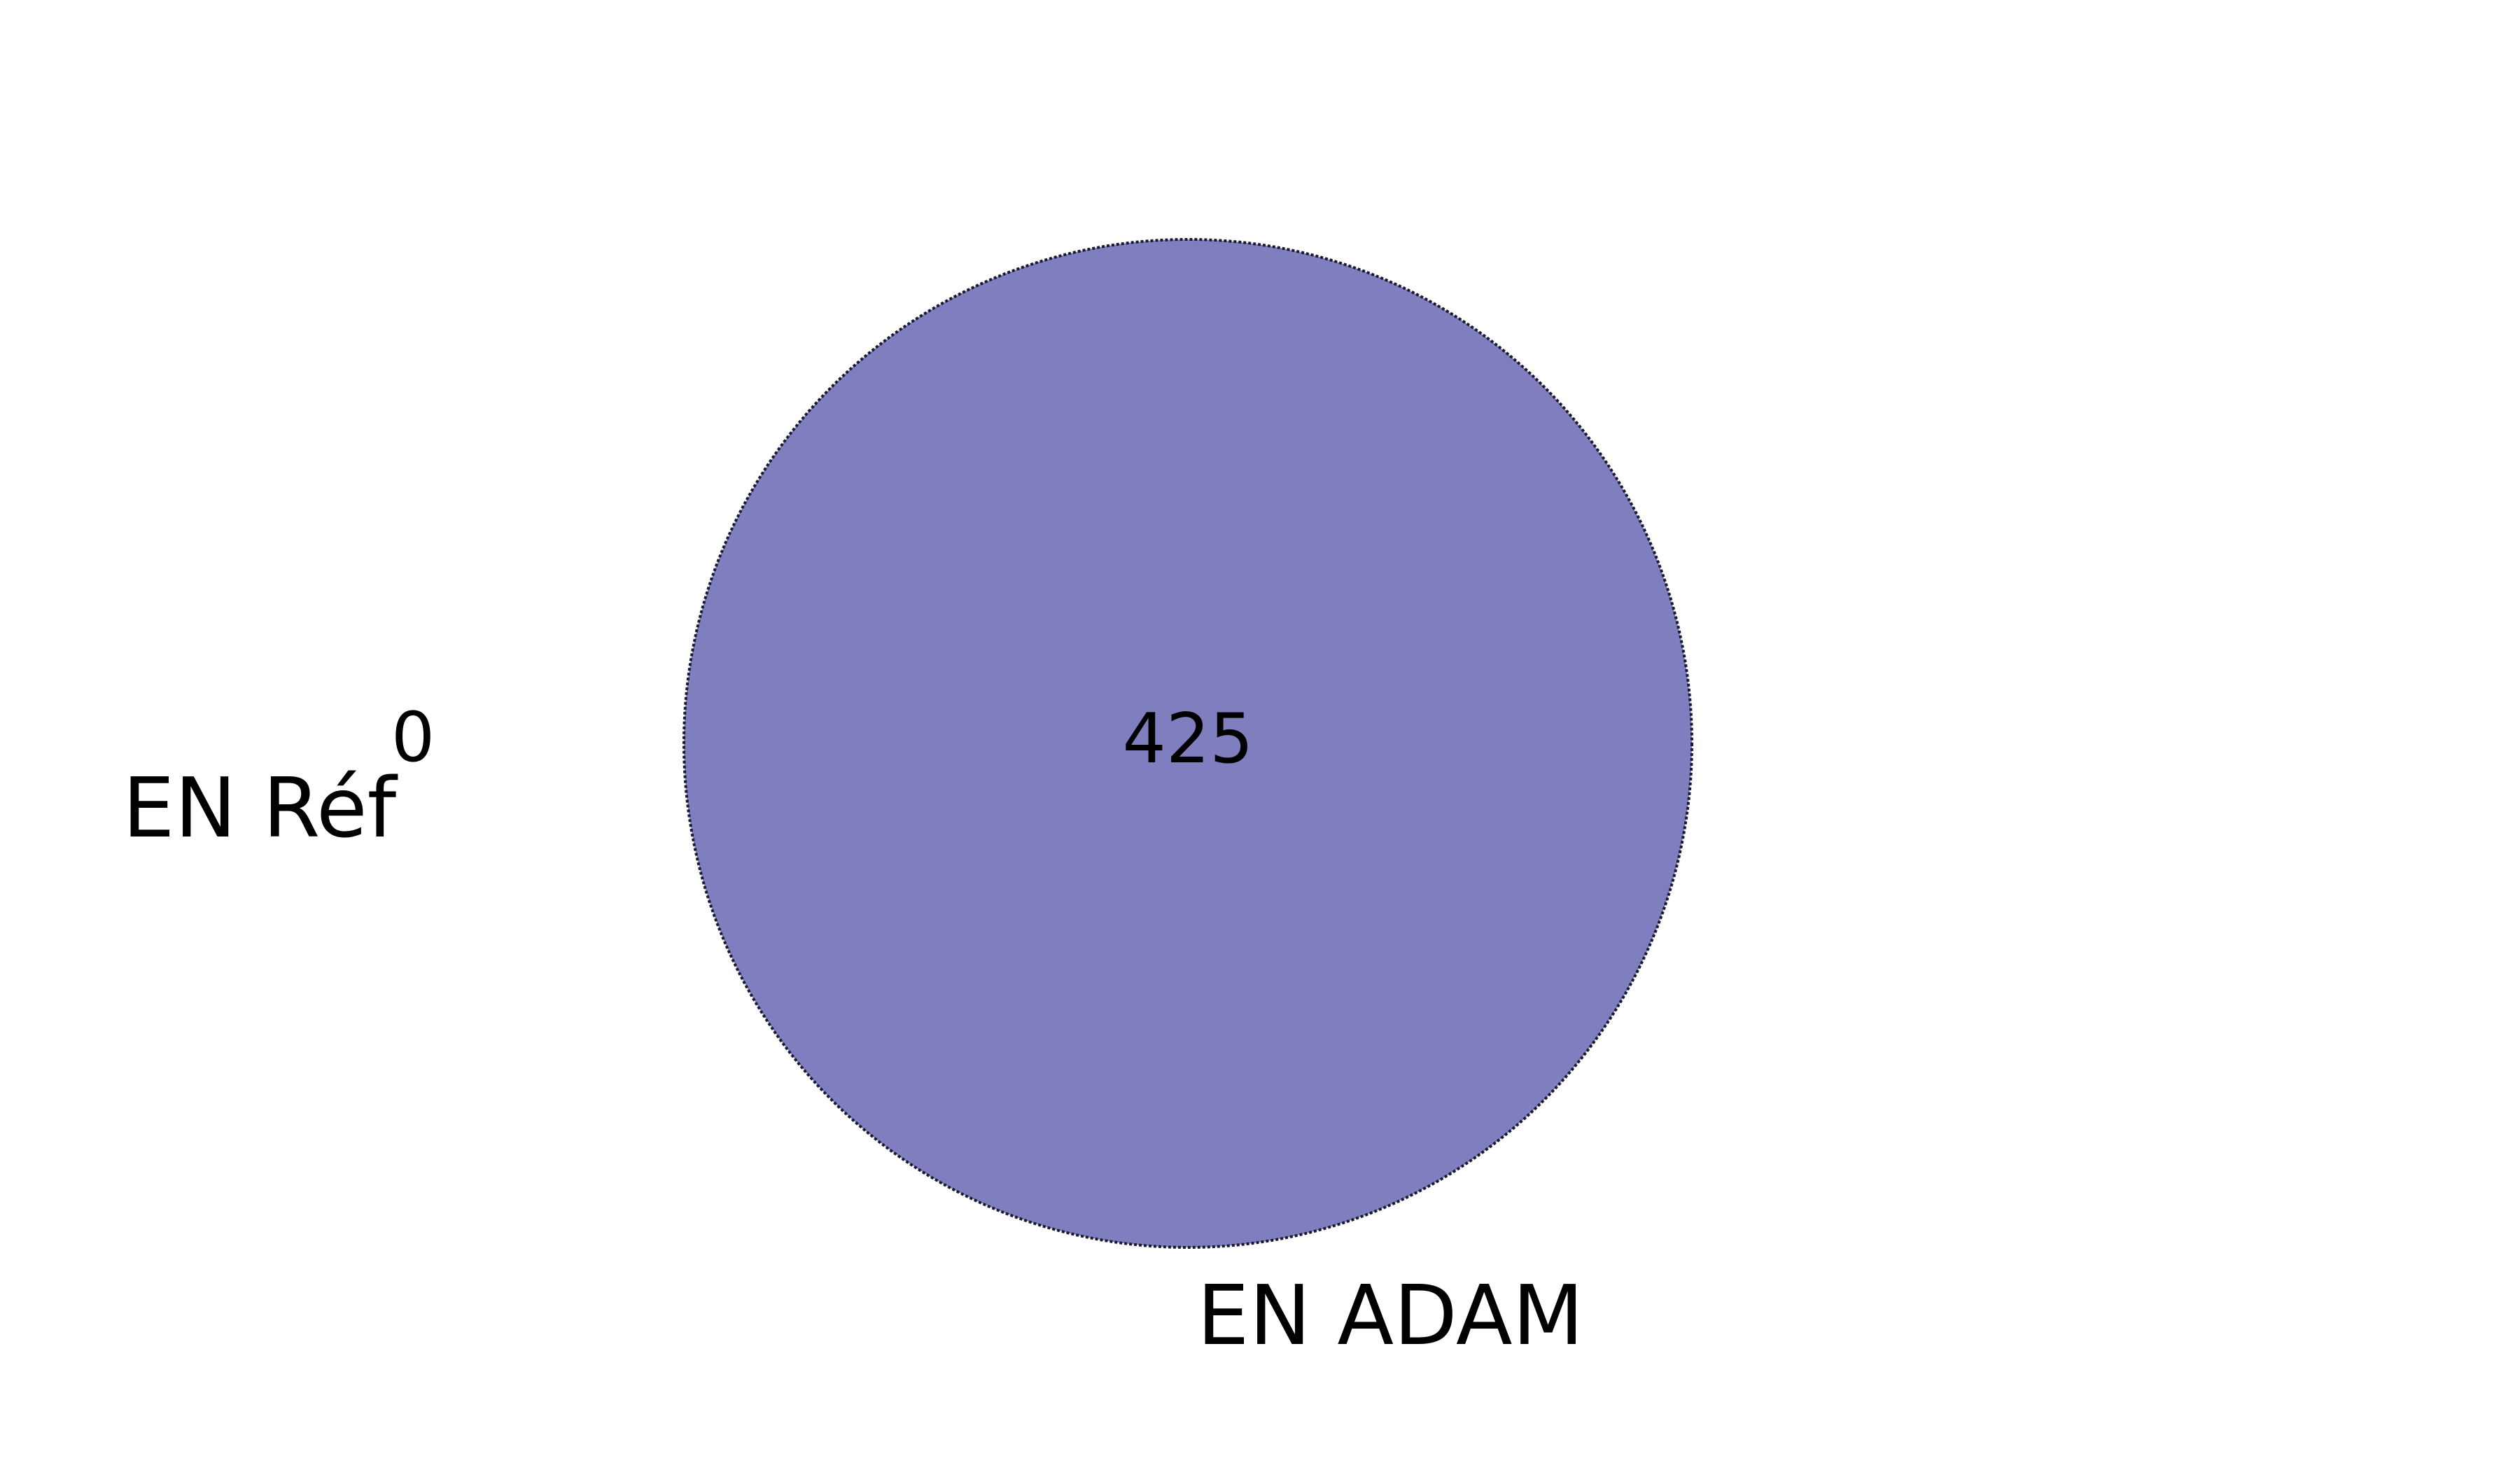 The image size is (2520, 1470). Describe the element at coordinates (1390, 1315) in the screenshot. I see `set-label-en-adam: EN ADAM` at that location.